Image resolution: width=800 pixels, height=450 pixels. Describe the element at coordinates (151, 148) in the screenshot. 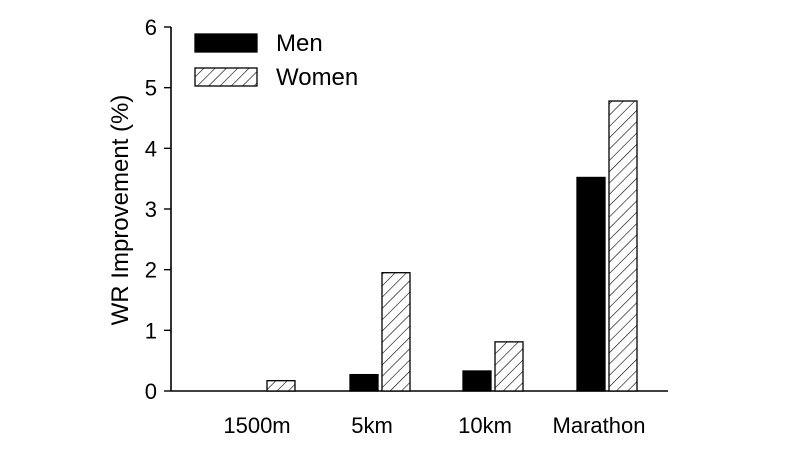

I see `y-tick-label: 4` at that location.